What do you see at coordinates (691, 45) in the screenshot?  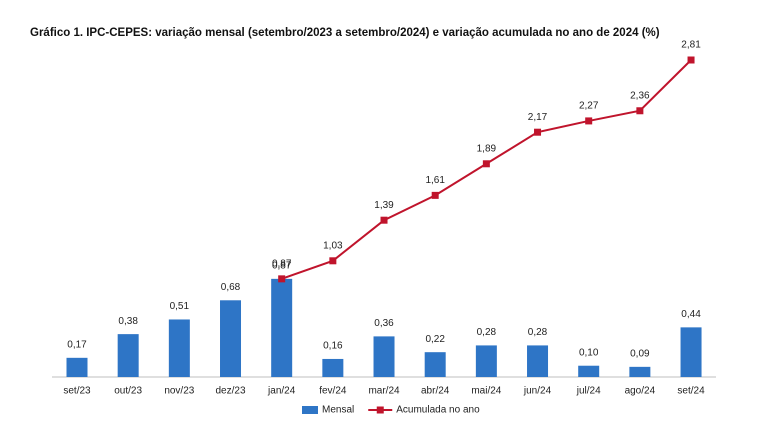 I see `line-value-label: 2,81` at bounding box center [691, 45].